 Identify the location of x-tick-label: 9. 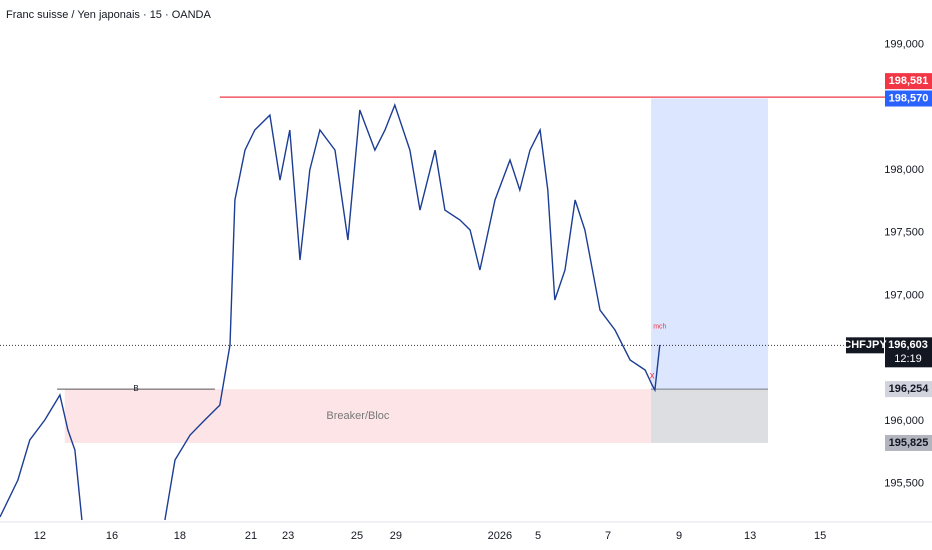
(679, 536).